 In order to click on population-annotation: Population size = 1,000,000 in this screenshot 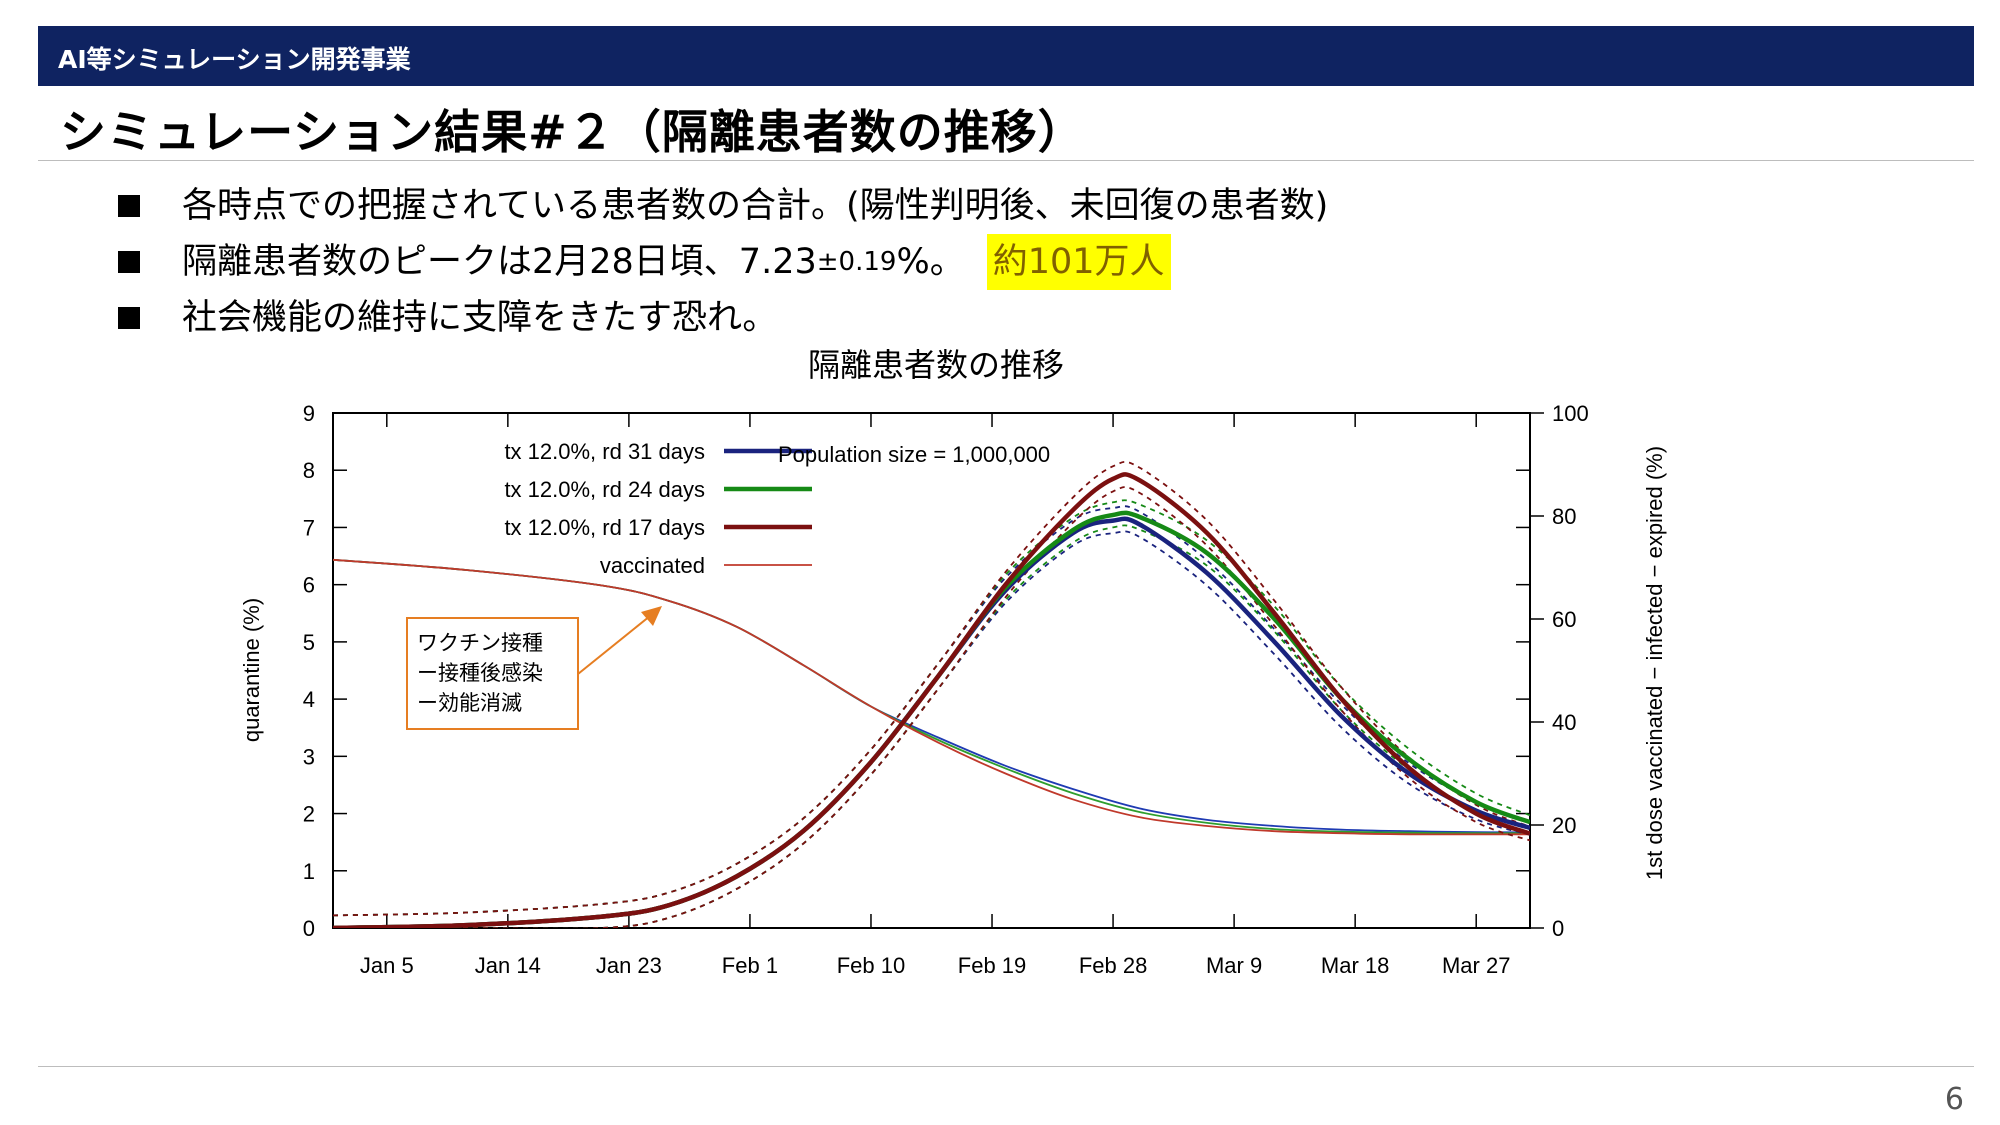, I will do `click(914, 454)`.